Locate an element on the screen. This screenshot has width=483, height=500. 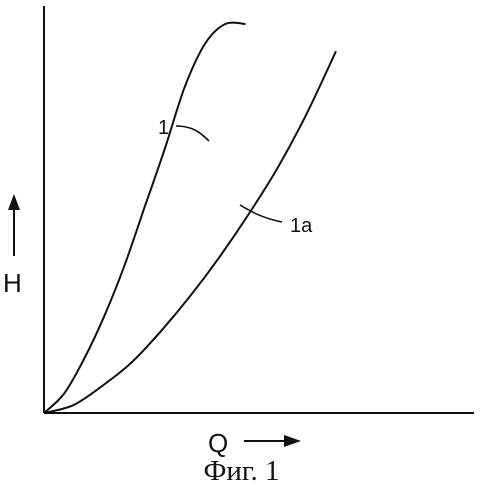
y-axis-label: H is located at coordinates (12, 283).